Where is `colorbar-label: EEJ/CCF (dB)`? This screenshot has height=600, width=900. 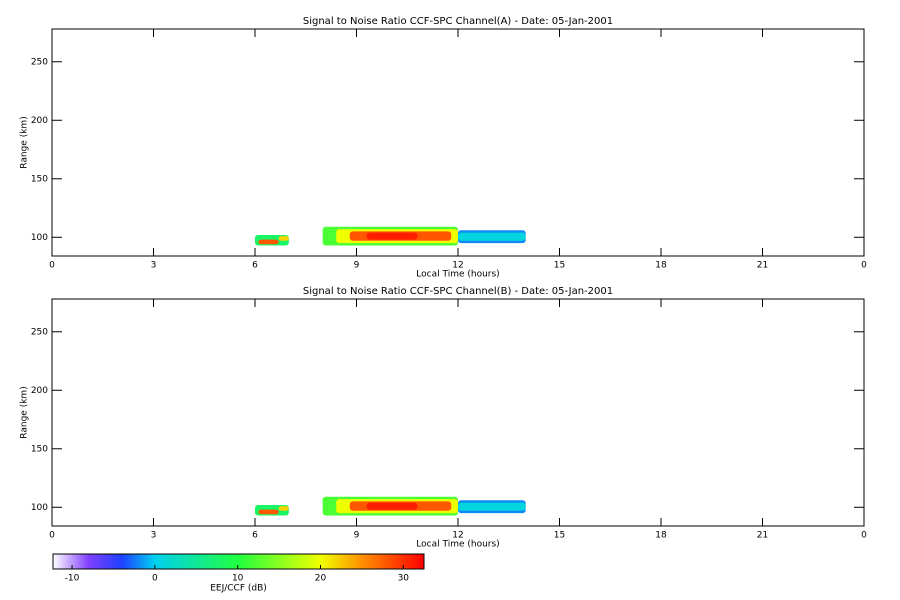
colorbar-label: EEJ/CCF (dB) is located at coordinates (238, 589).